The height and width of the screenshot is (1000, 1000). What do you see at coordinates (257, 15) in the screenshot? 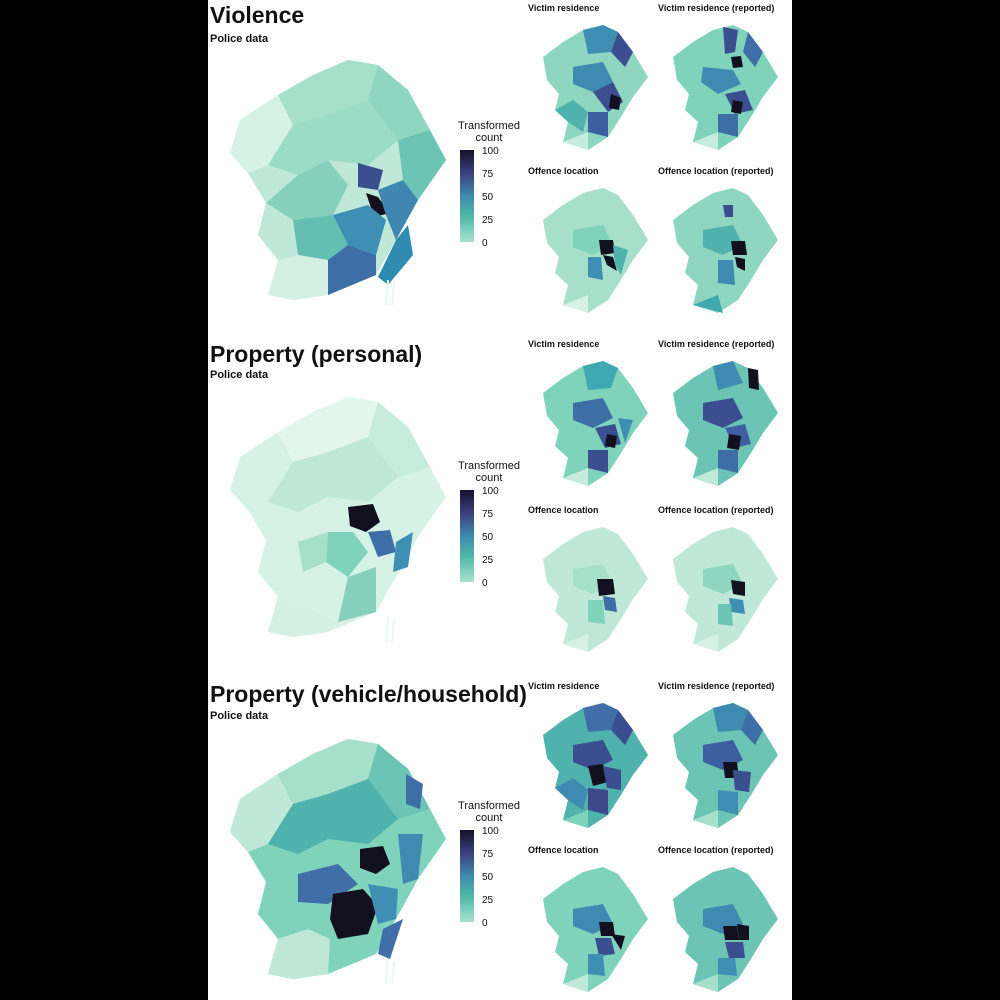
I see `section-title: Violence` at bounding box center [257, 15].